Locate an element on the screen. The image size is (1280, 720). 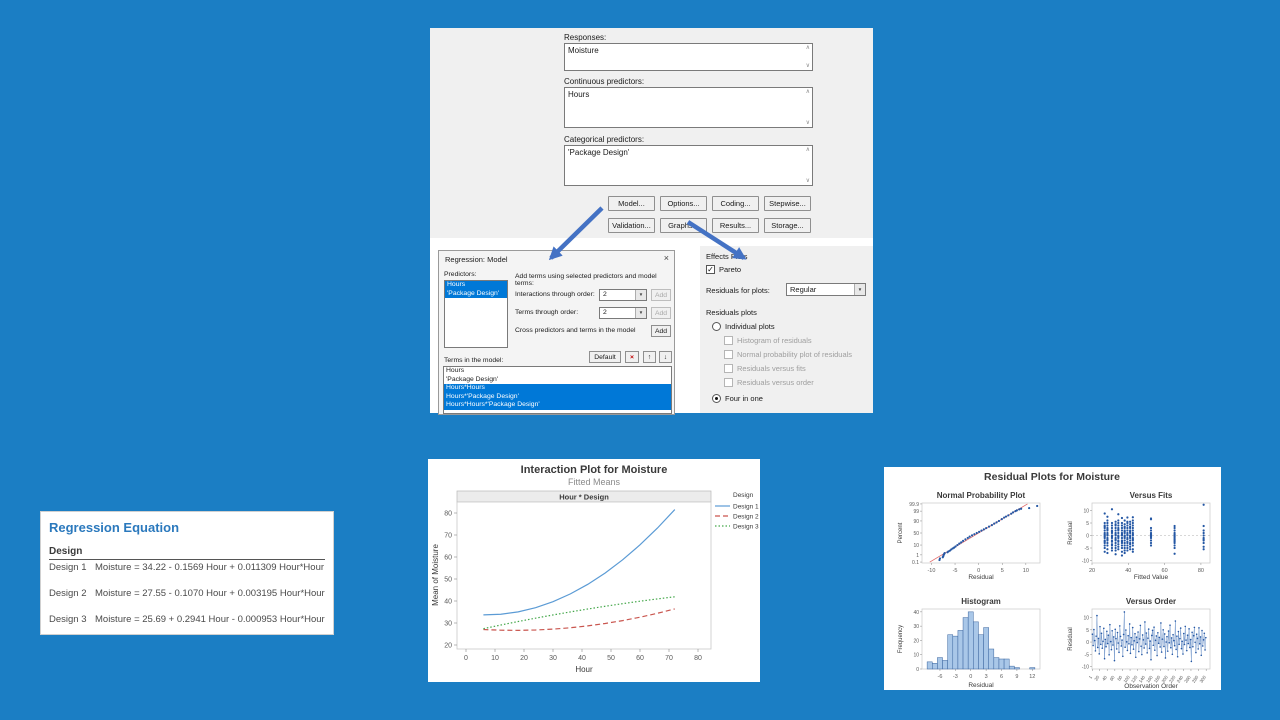
svg-text: 3 is located at coordinates (986, 677).